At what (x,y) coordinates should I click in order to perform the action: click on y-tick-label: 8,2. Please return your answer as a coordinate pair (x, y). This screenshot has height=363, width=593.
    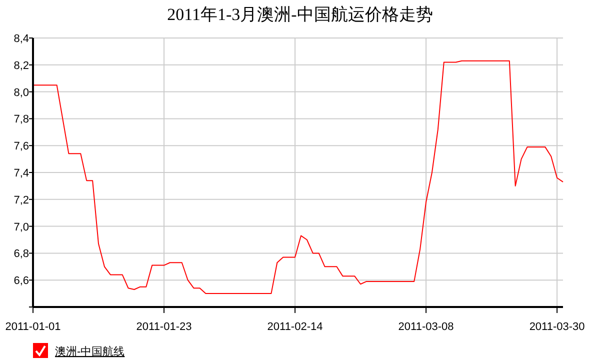
    Looking at the image, I should click on (21, 66).